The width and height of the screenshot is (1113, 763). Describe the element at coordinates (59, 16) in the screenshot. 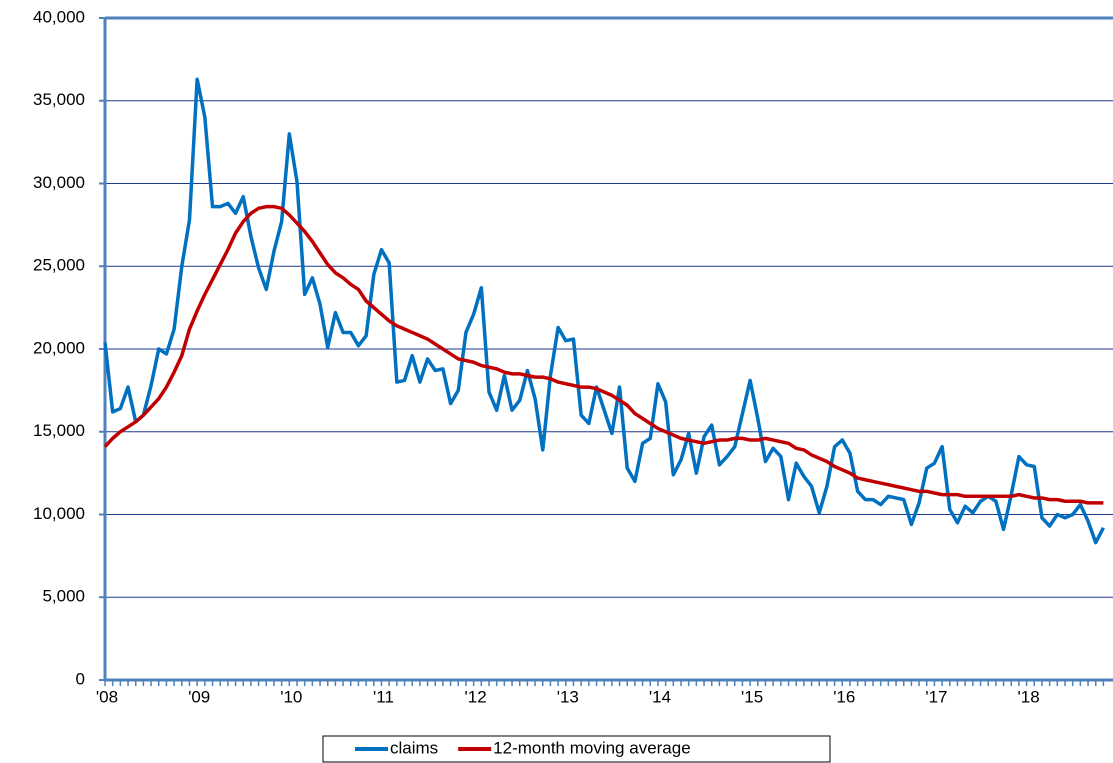

I see `y-tick-label: 40,000` at that location.